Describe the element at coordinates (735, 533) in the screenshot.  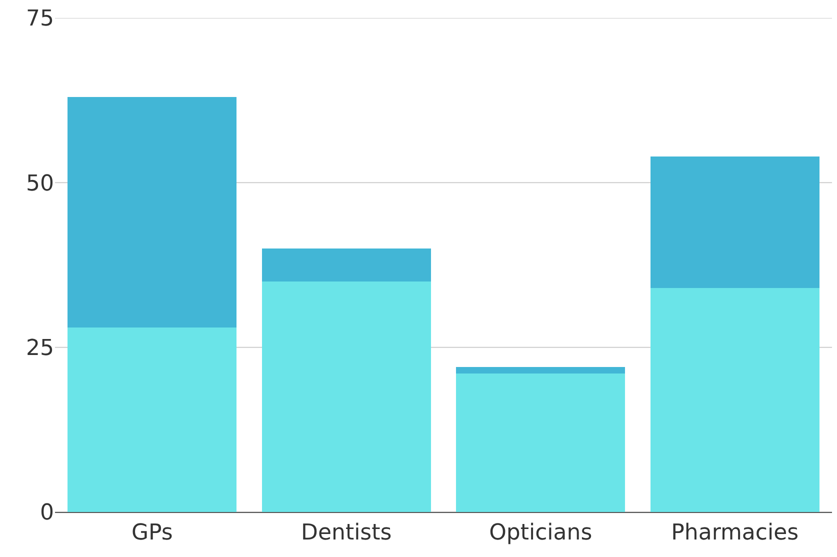
I see `x-tick-label: Pharmacies` at that location.